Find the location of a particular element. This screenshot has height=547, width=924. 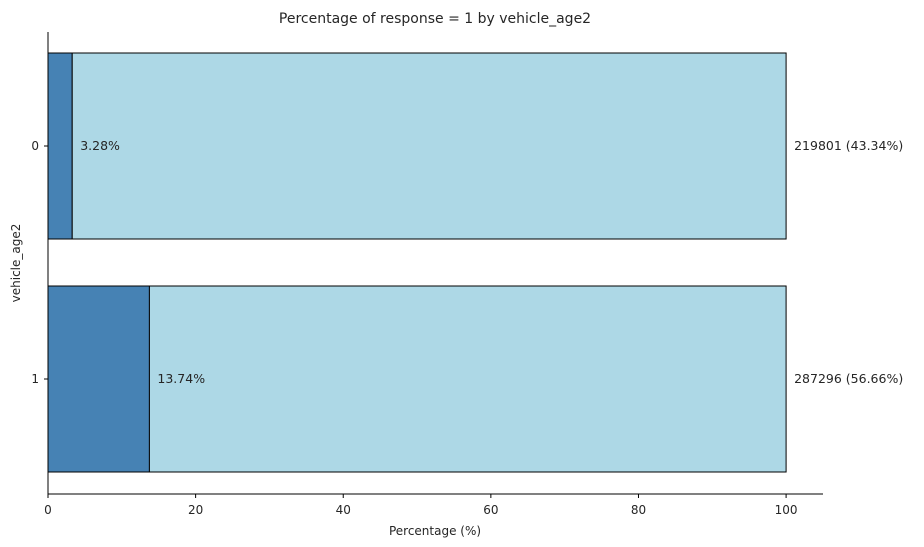

x-tick-label-20: 20 is located at coordinates (195, 510).